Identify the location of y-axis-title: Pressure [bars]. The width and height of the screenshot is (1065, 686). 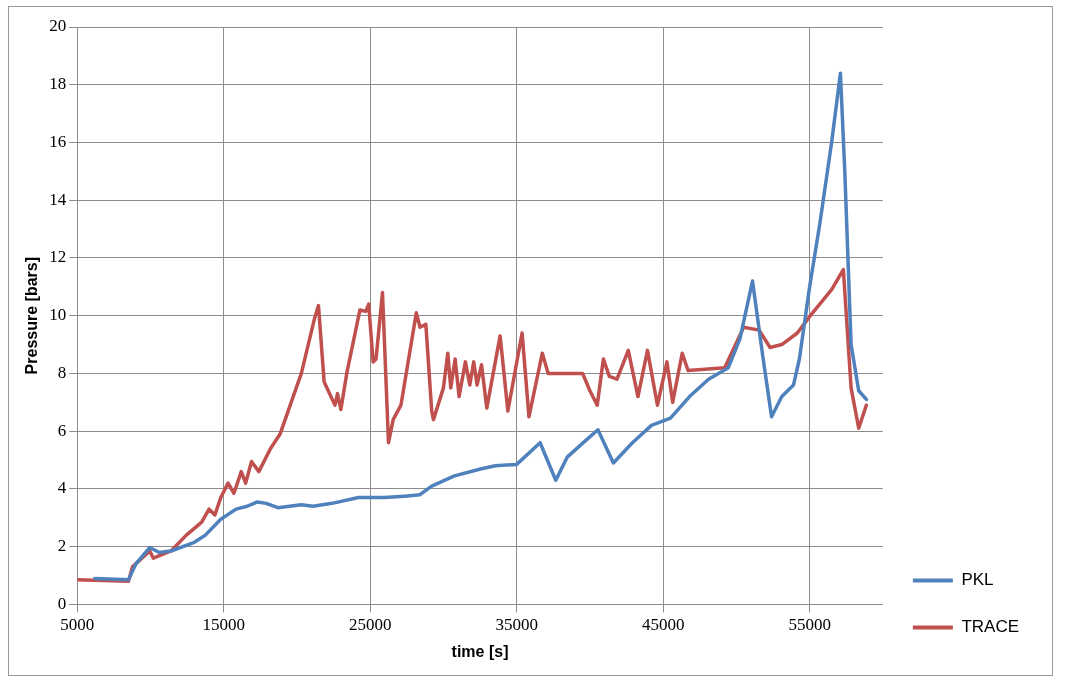
(32, 316).